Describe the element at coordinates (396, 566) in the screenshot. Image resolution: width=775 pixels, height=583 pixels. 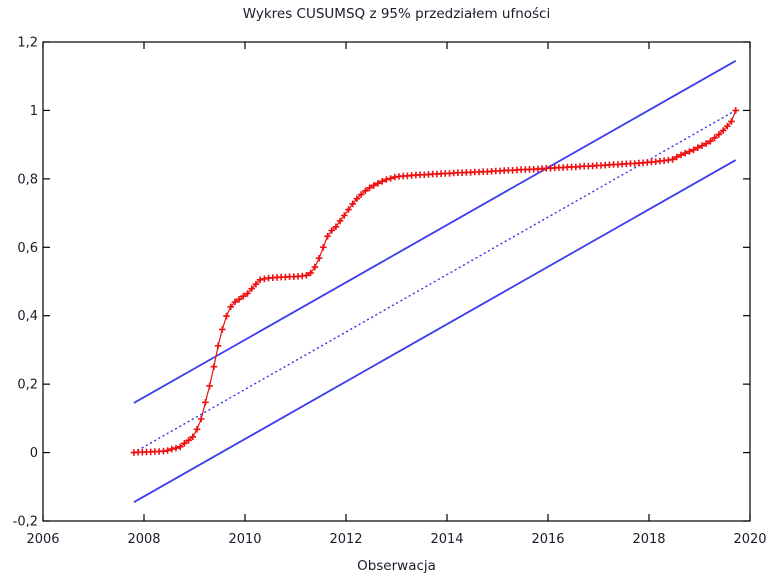
I see `x-axis-label: Obserwacja` at that location.